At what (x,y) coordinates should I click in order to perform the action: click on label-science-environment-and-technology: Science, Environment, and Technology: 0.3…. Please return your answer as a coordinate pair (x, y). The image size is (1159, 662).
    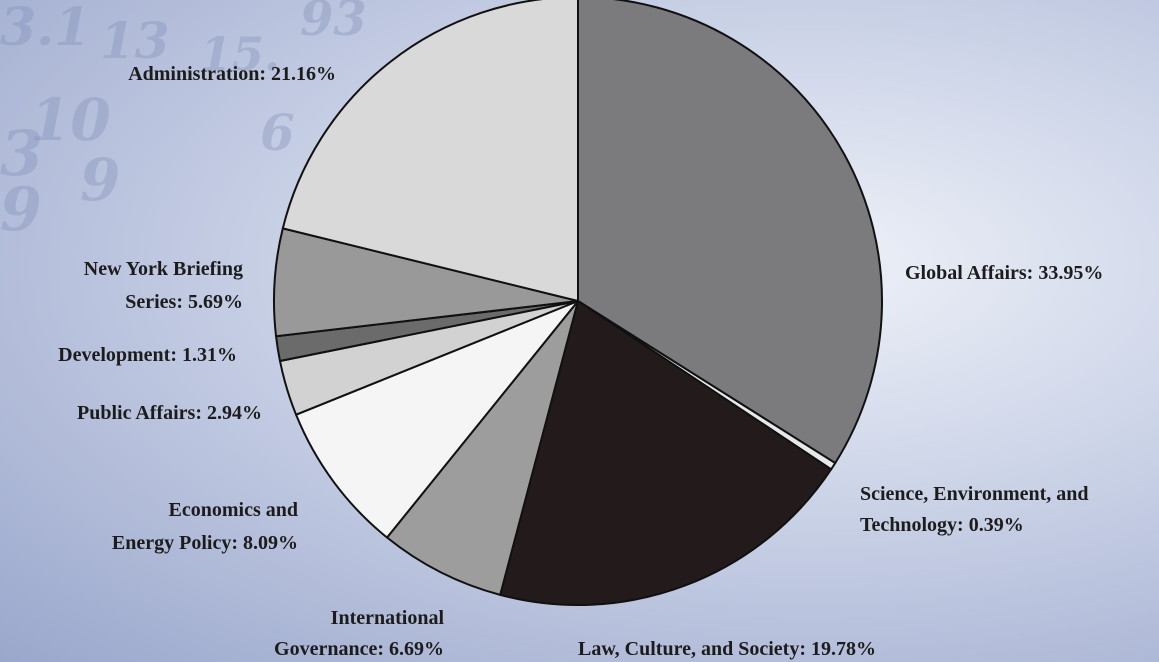
    Looking at the image, I should click on (974, 509).